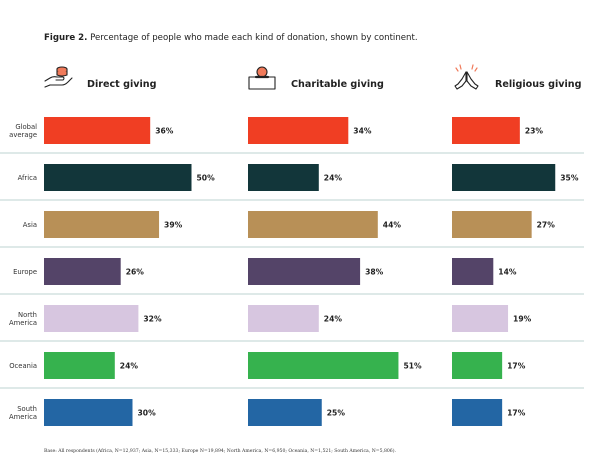 This screenshot has width=602, height=467. What do you see at coordinates (206, 178) in the screenshot?
I see `bar-value-label: 50%` at bounding box center [206, 178].